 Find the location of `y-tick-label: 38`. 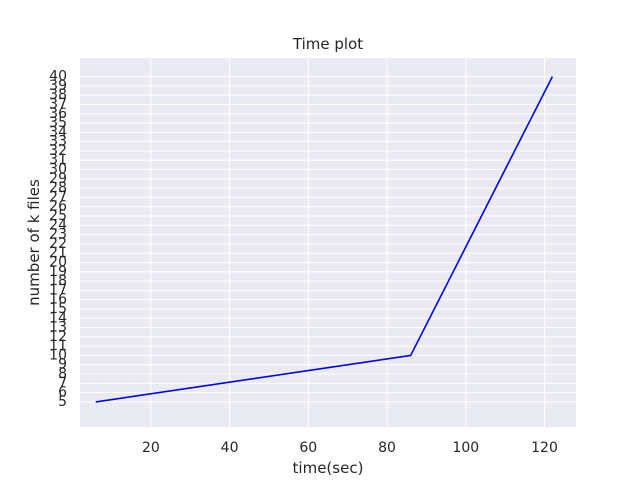

y-tick-label: 38 is located at coordinates (58, 95).